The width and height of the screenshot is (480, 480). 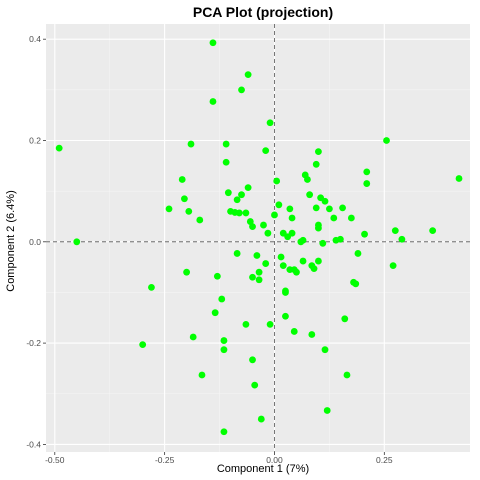 What do you see at coordinates (165, 460) in the screenshot?
I see `x-tick-label: -0.25` at bounding box center [165, 460].